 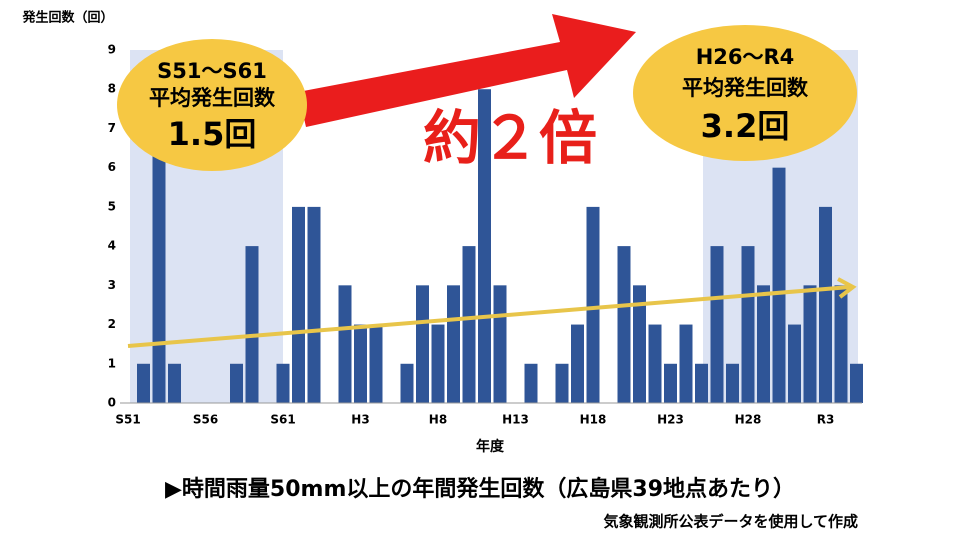 I want to click on x-tick-label: H13, so click(x=515, y=420).